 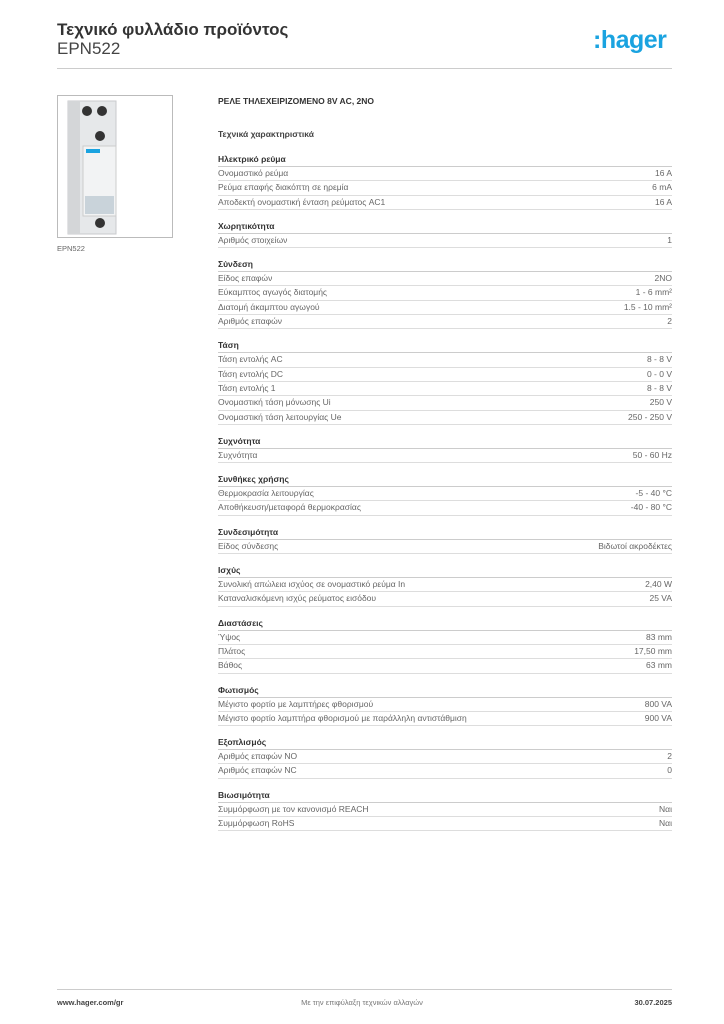 I want to click on spec-label: Αποδεκτή ονομαστική ένταση ρεύματος AC1, so click(x=302, y=201).